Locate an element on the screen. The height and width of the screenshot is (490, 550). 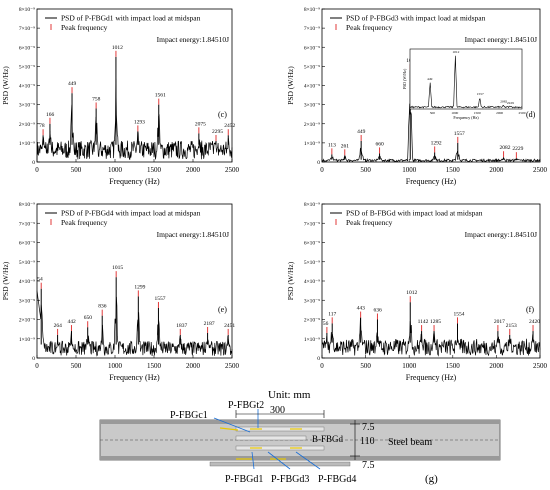
dimension-110: 110 is located at coordinates (367, 441).